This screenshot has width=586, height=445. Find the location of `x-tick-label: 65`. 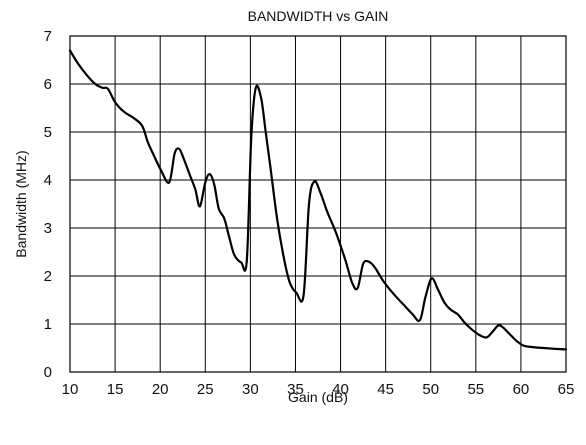

x-tick-label: 65 is located at coordinates (566, 389).